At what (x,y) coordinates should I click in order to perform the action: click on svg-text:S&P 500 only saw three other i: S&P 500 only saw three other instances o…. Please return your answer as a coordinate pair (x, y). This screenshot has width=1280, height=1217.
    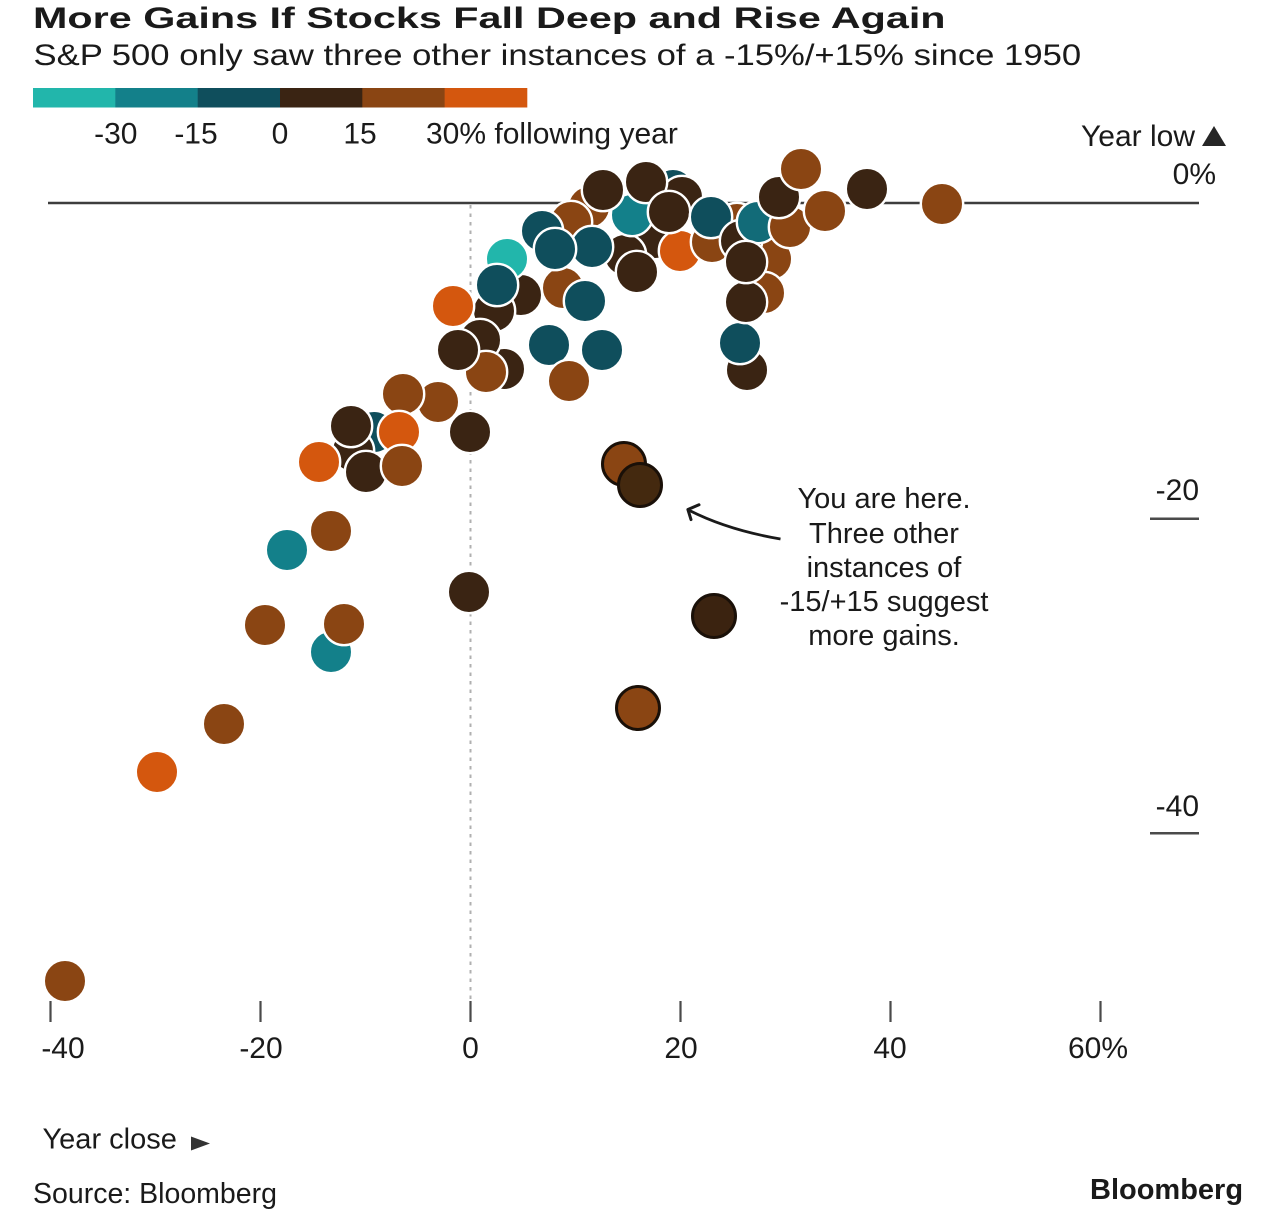
    Looking at the image, I should click on (558, 54).